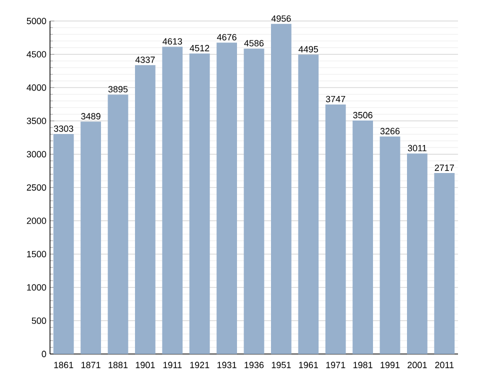 This screenshot has height=373, width=488. Describe the element at coordinates (64, 365) in the screenshot. I see `x-tick-label: 1861` at that location.